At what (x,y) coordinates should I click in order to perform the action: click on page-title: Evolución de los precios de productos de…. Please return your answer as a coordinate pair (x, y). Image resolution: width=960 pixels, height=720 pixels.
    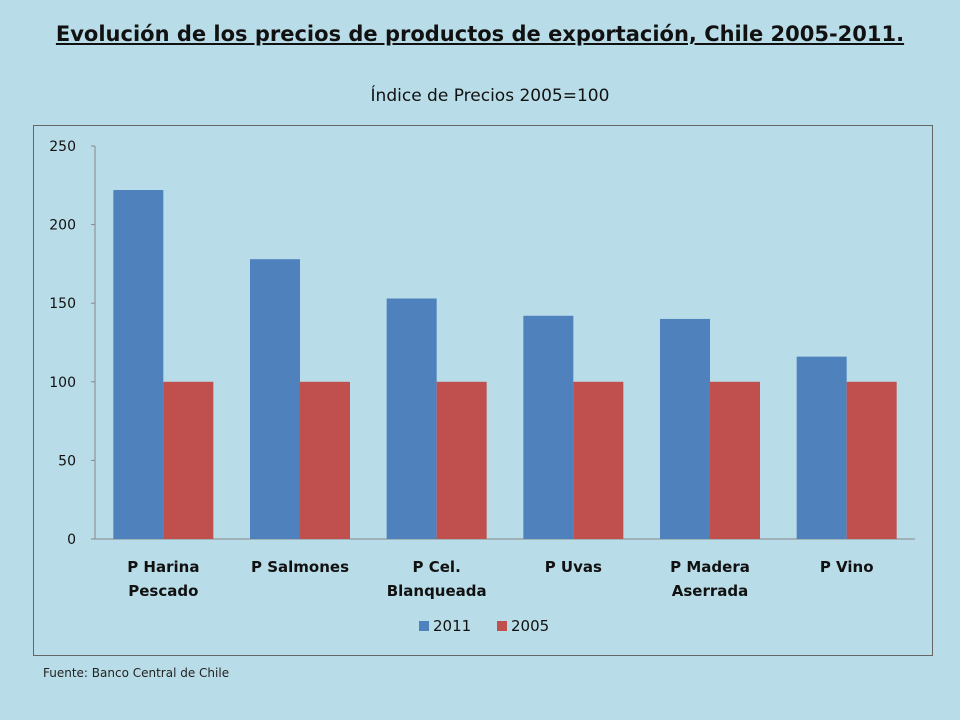
    Looking at the image, I should click on (480, 34).